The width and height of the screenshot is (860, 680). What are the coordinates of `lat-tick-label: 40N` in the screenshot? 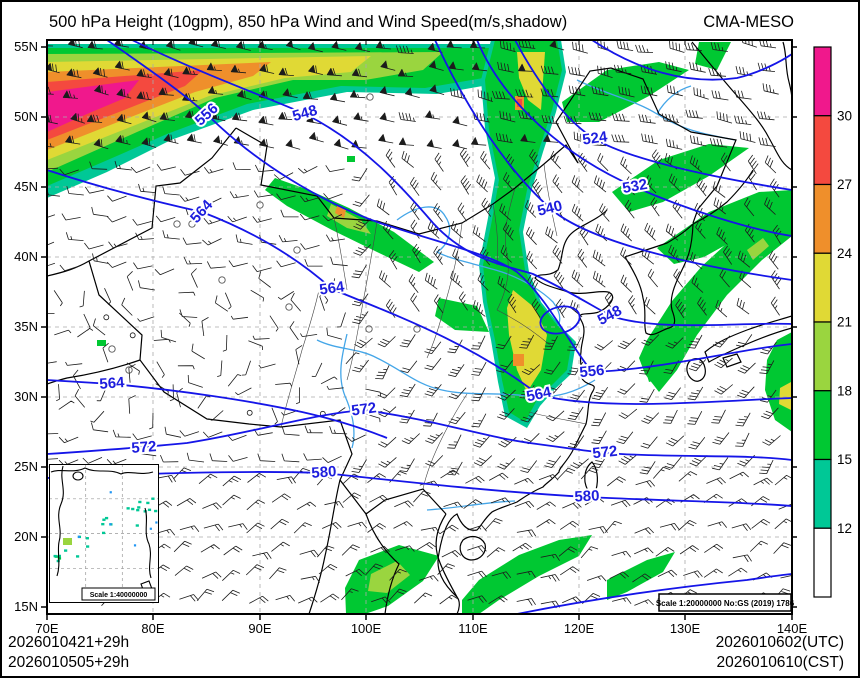 It's located at (26, 256).